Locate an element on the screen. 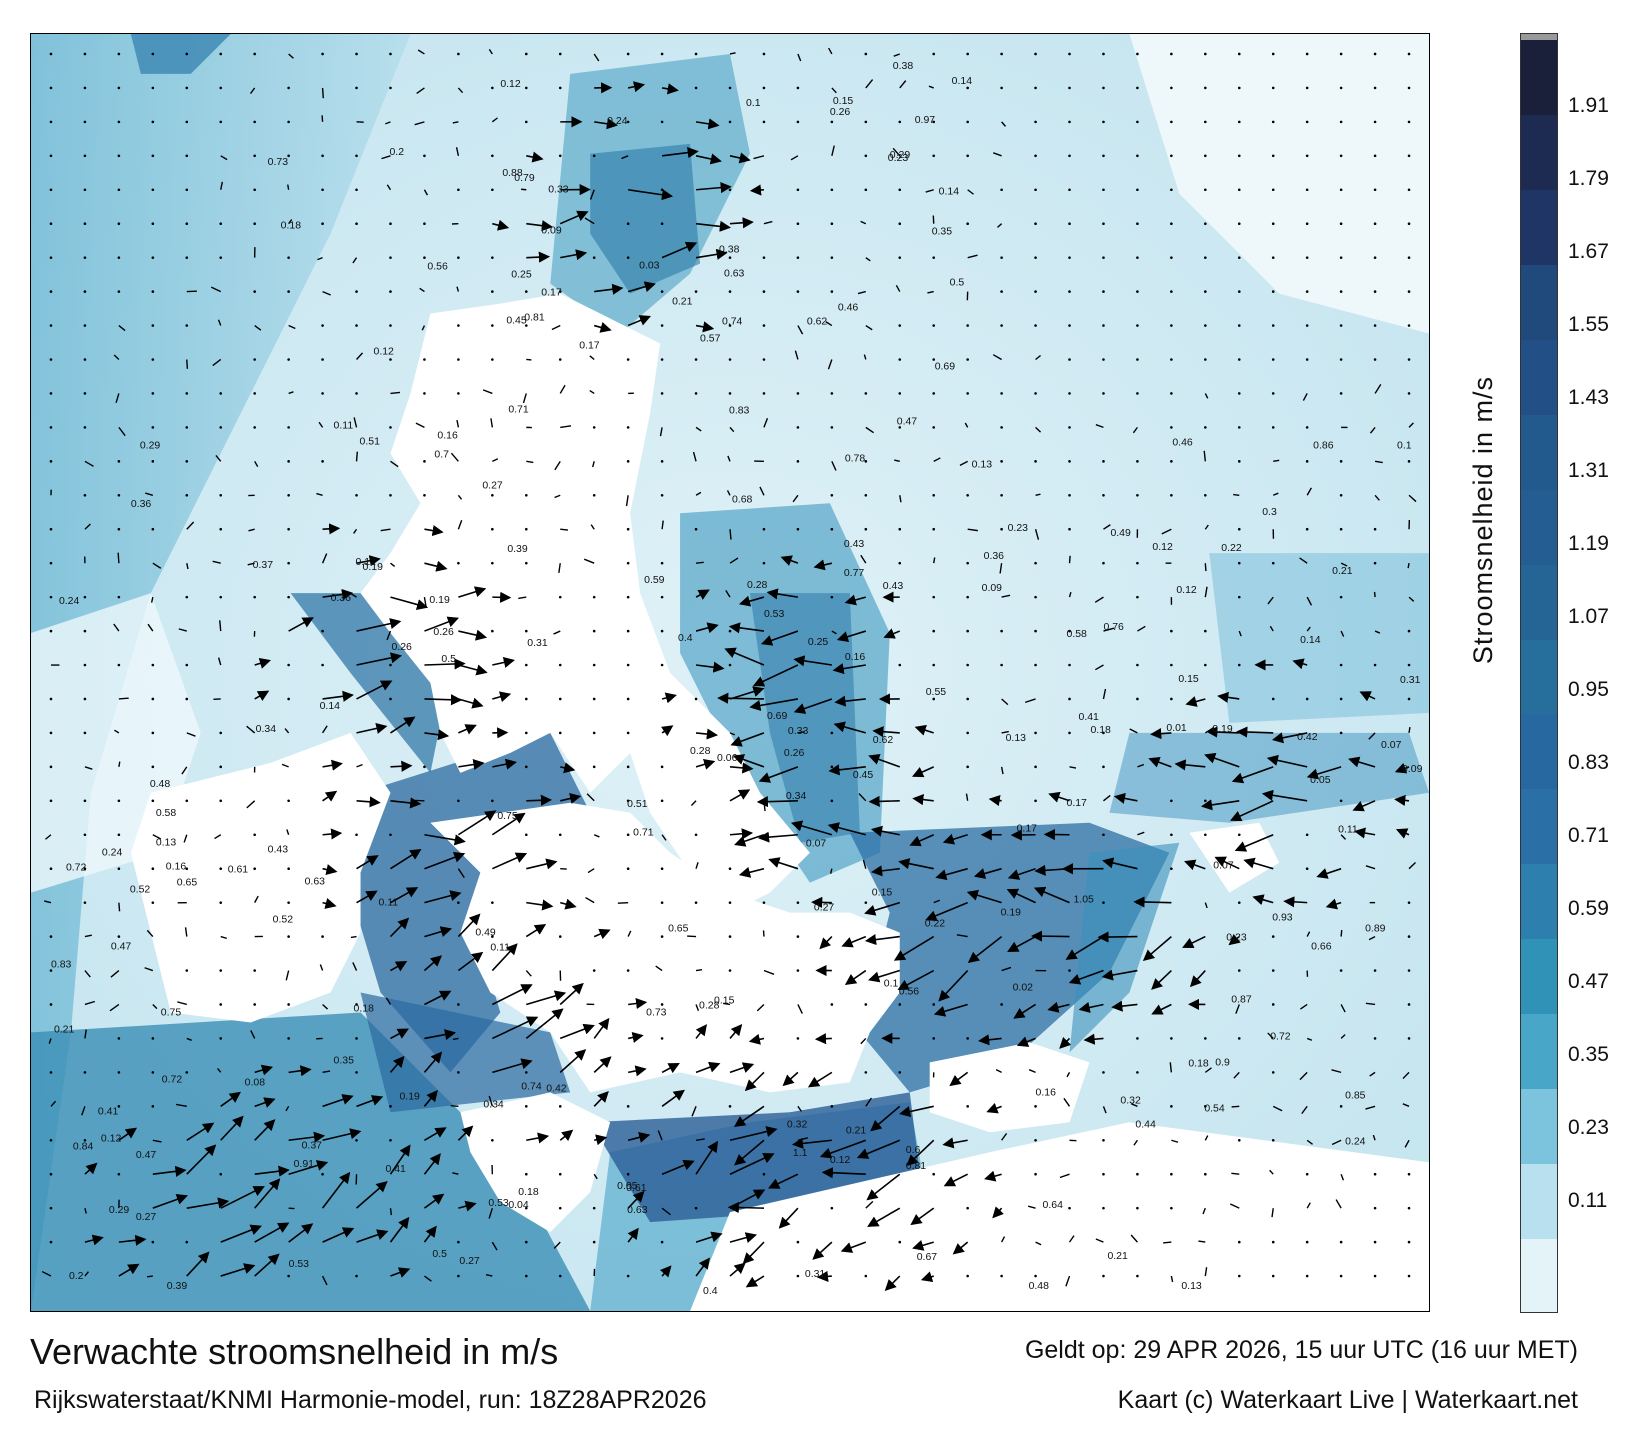  speed-value-label: 0.07 is located at coordinates (1391, 745).